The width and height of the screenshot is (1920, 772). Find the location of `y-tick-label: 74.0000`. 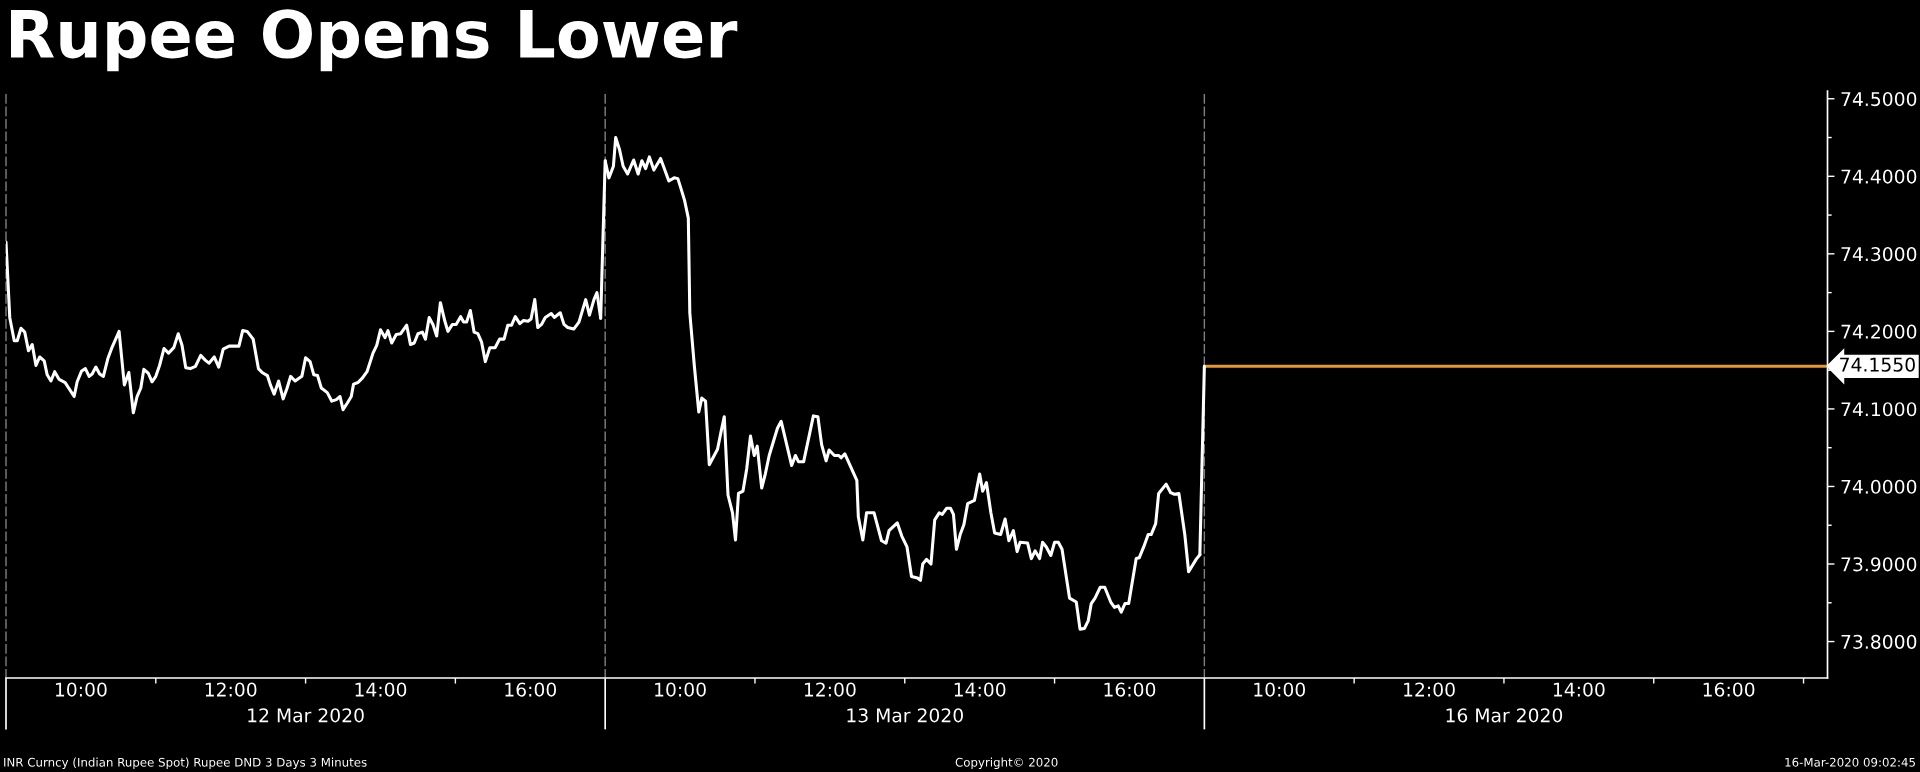

y-tick-label: 74.0000 is located at coordinates (1879, 486).